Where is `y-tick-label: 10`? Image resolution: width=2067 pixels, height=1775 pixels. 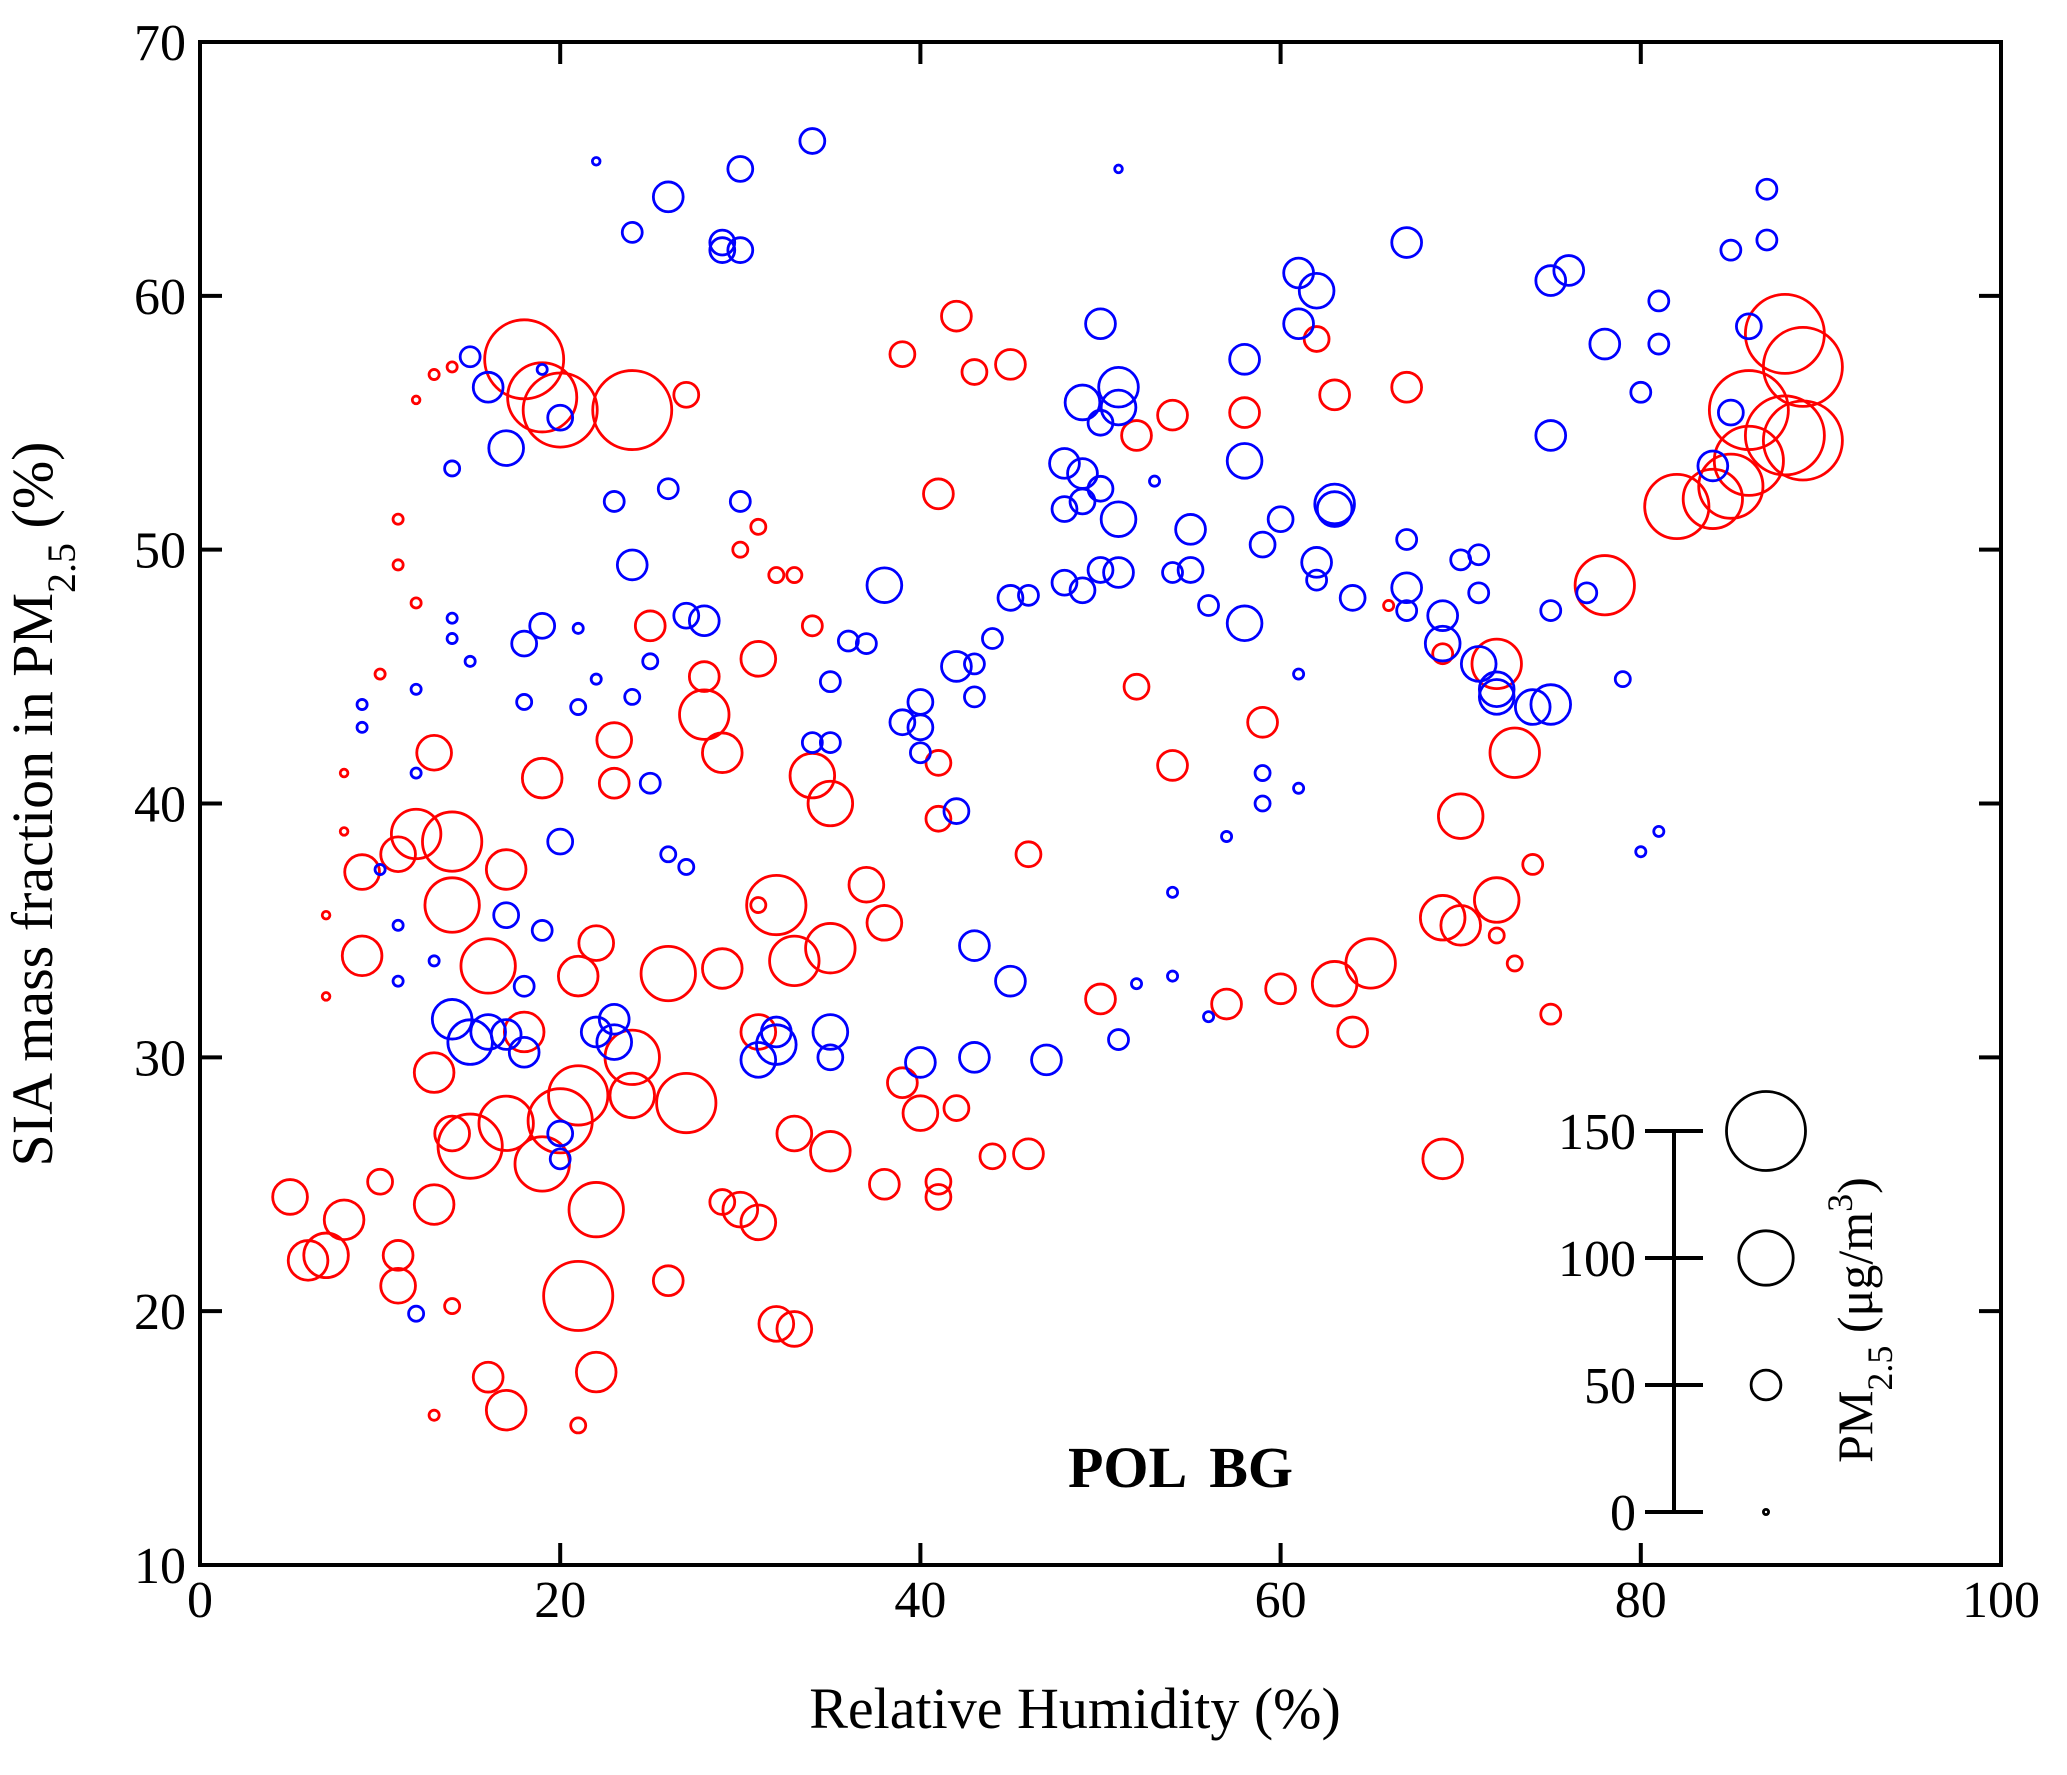 y-tick-label: 10 is located at coordinates (160, 1566).